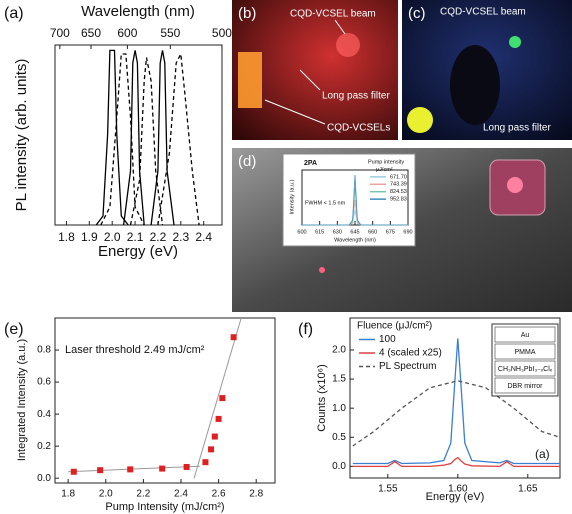 The width and height of the screenshot is (572, 514). What do you see at coordinates (319, 232) in the screenshot?
I see `x-tick-label: 615` at bounding box center [319, 232].